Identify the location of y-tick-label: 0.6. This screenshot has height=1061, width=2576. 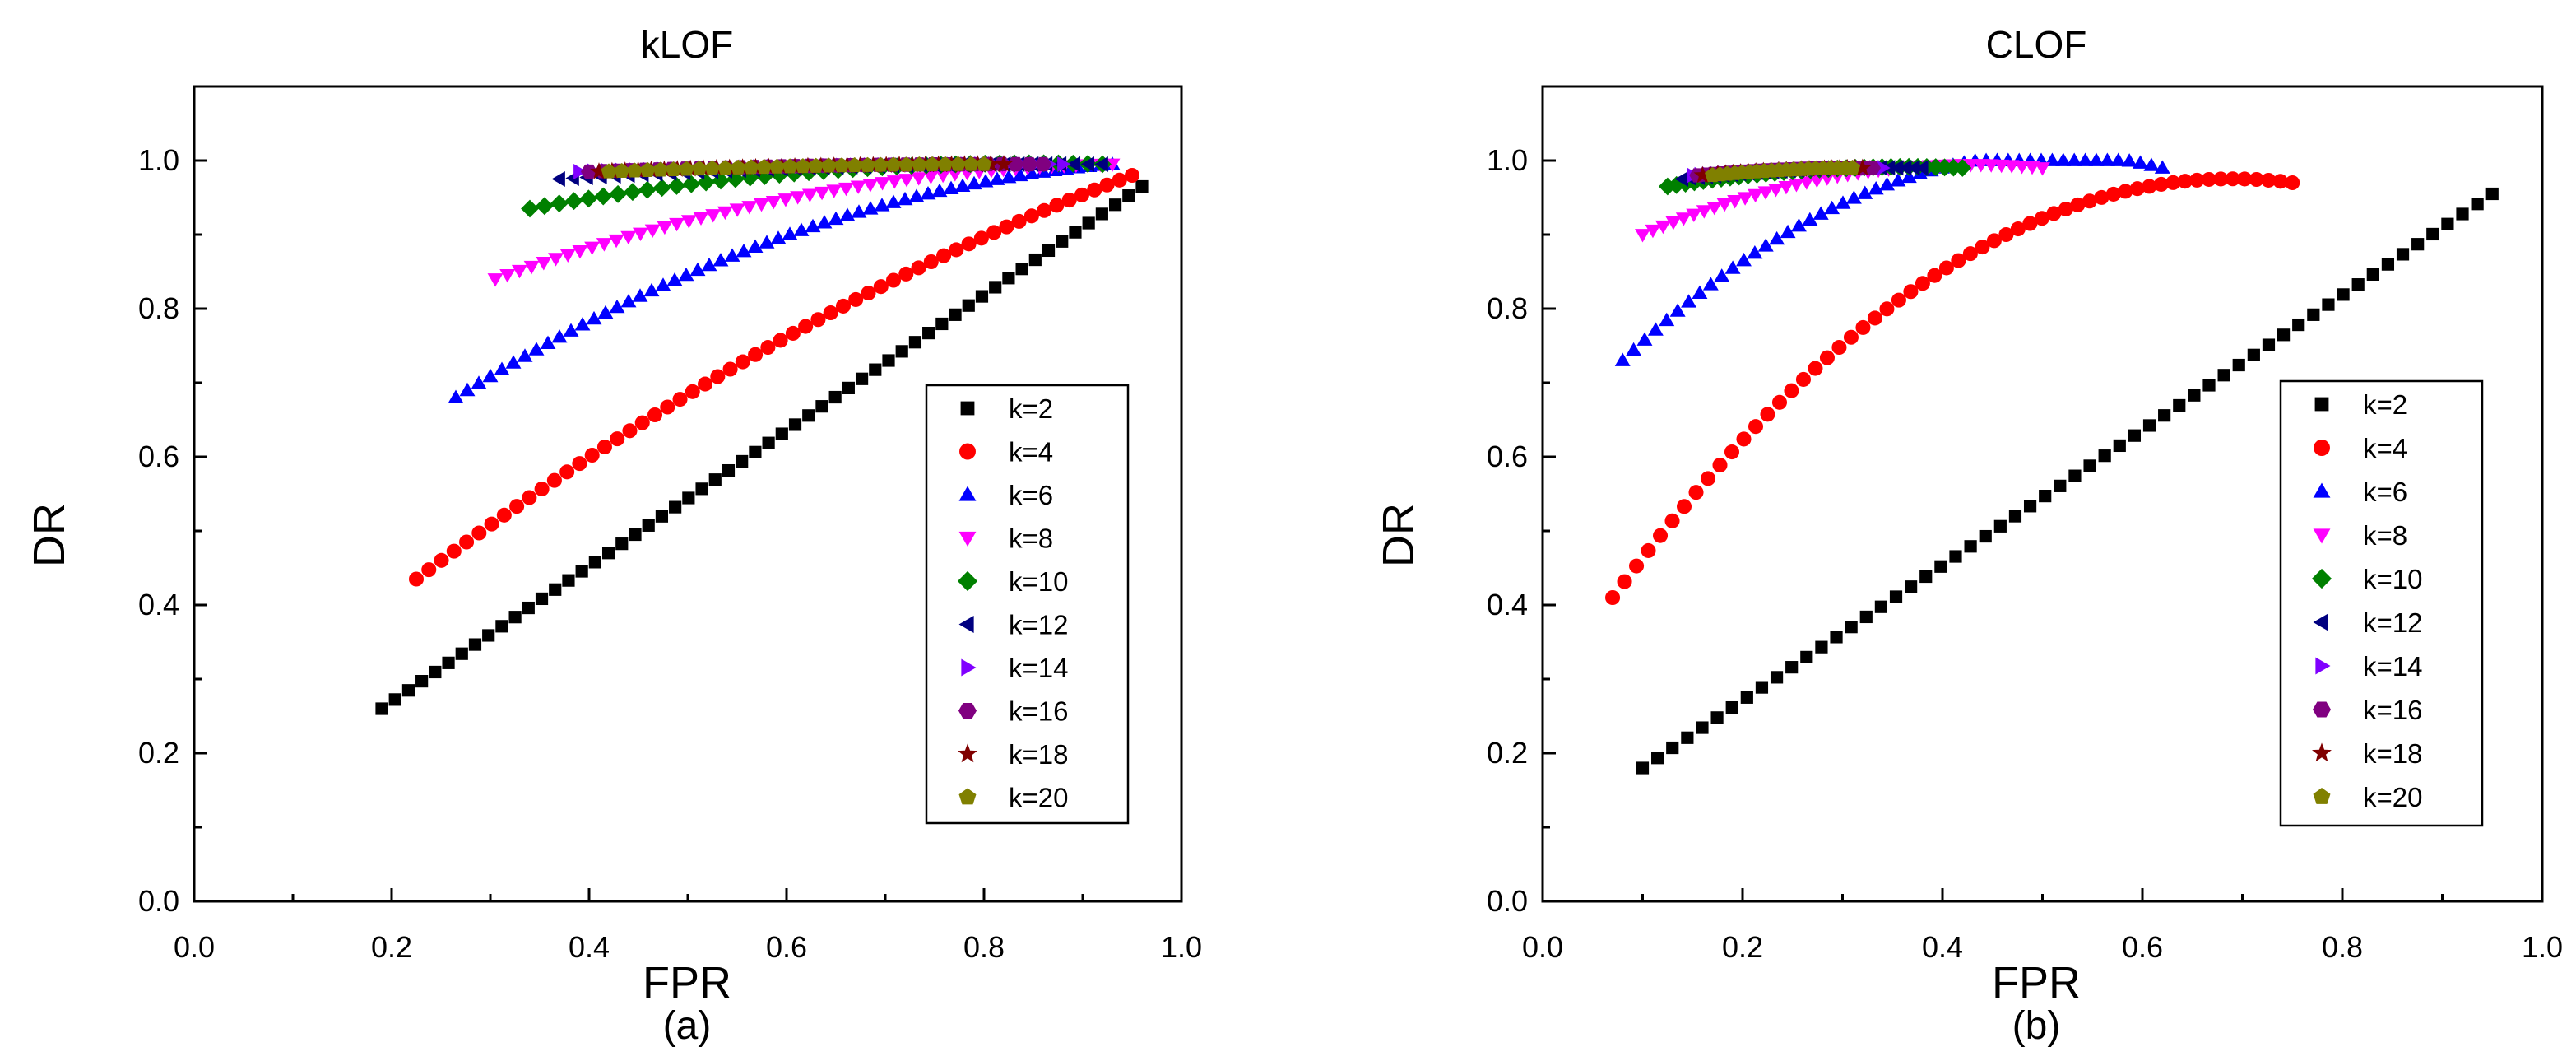
(1507, 456).